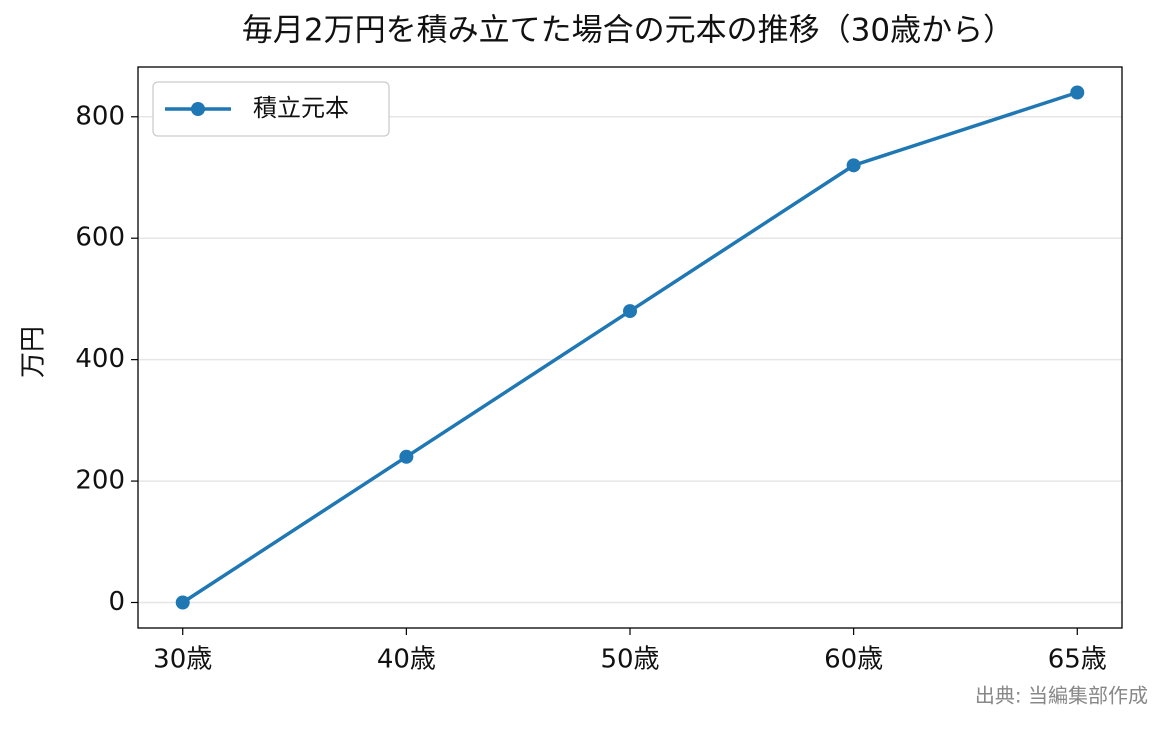 Image resolution: width=1165 pixels, height=729 pixels. What do you see at coordinates (301, 108) in the screenshot?
I see `legend-label: 積立元本` at bounding box center [301, 108].